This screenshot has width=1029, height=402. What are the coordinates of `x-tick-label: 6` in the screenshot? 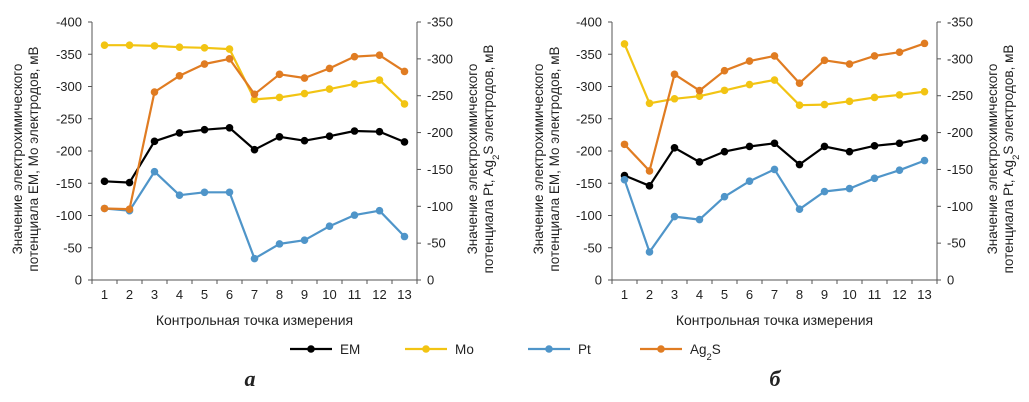 It's located at (749, 294).